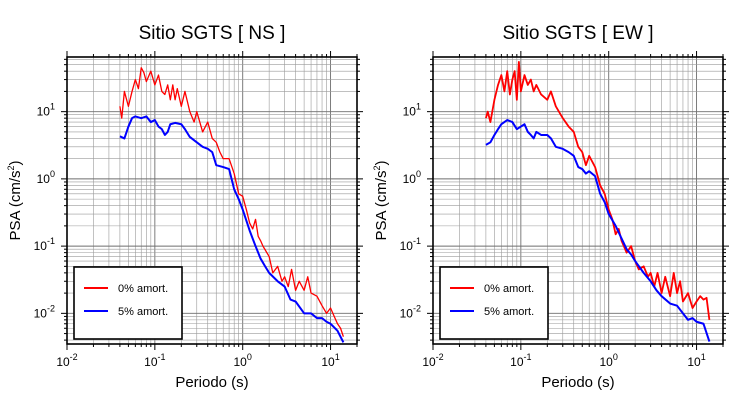  Describe the element at coordinates (212, 33) in the screenshot. I see `chart-title: Sitio SGTS [ NS ]` at that location.